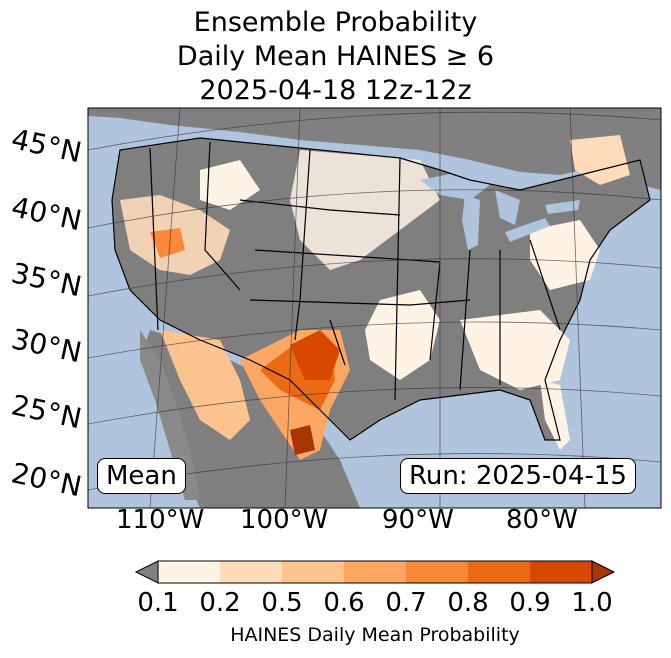 Image resolution: width=671 pixels, height=658 pixels. What do you see at coordinates (284, 520) in the screenshot?
I see `lon-label-100: 100°W` at bounding box center [284, 520].